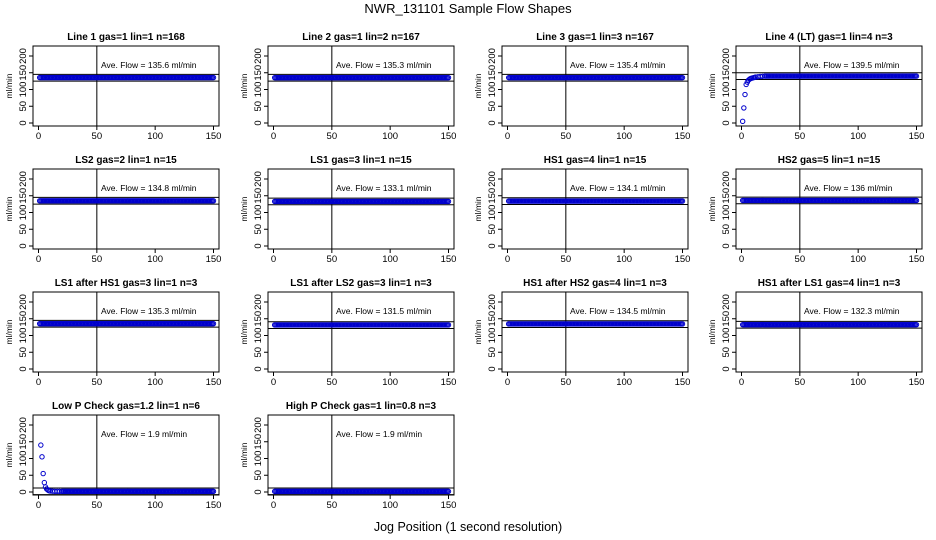 This screenshot has height=540, width=936. I want to click on panel-title: HS2 gas=5 lin=1 n=15, so click(829, 160).